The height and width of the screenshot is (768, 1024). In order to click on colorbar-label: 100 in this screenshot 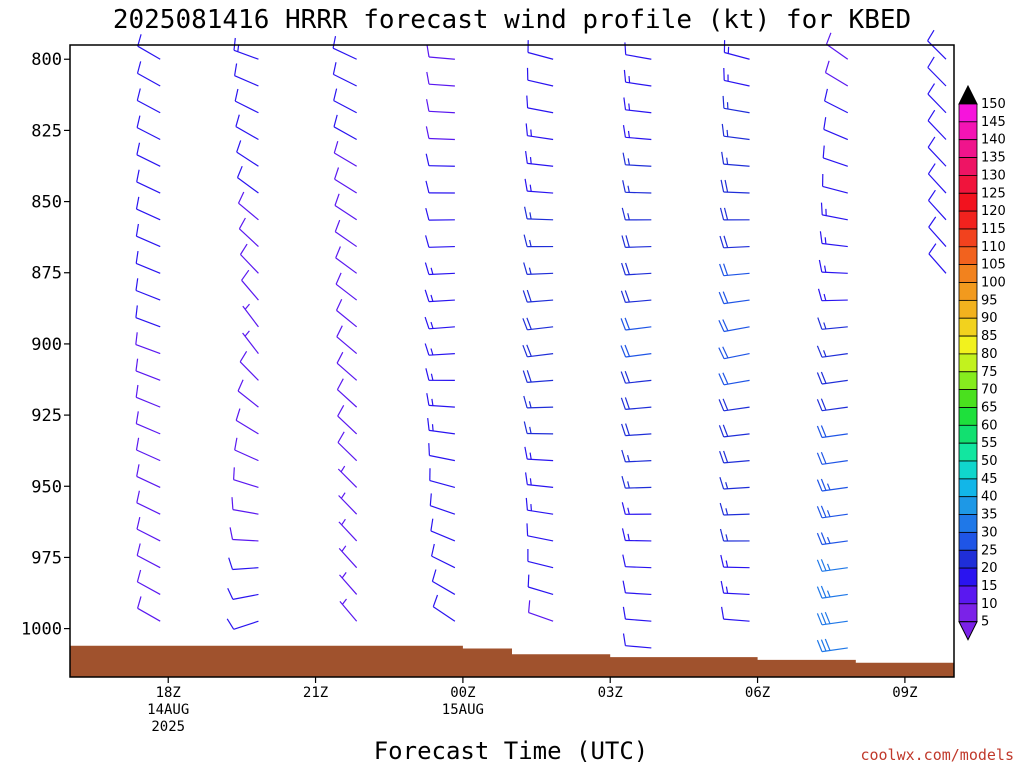, I will do `click(993, 283)`.